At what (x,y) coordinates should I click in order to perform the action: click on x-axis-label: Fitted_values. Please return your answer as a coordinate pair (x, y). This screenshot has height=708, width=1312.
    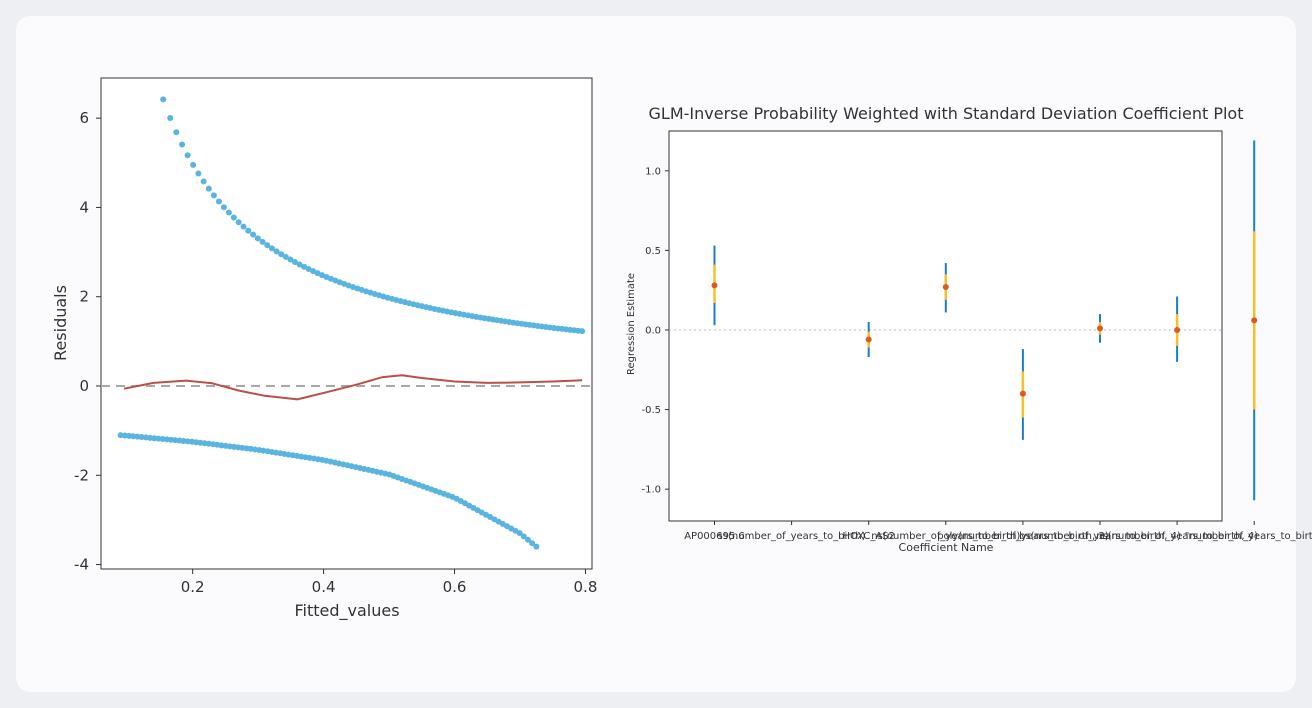
    Looking at the image, I should click on (346, 611).